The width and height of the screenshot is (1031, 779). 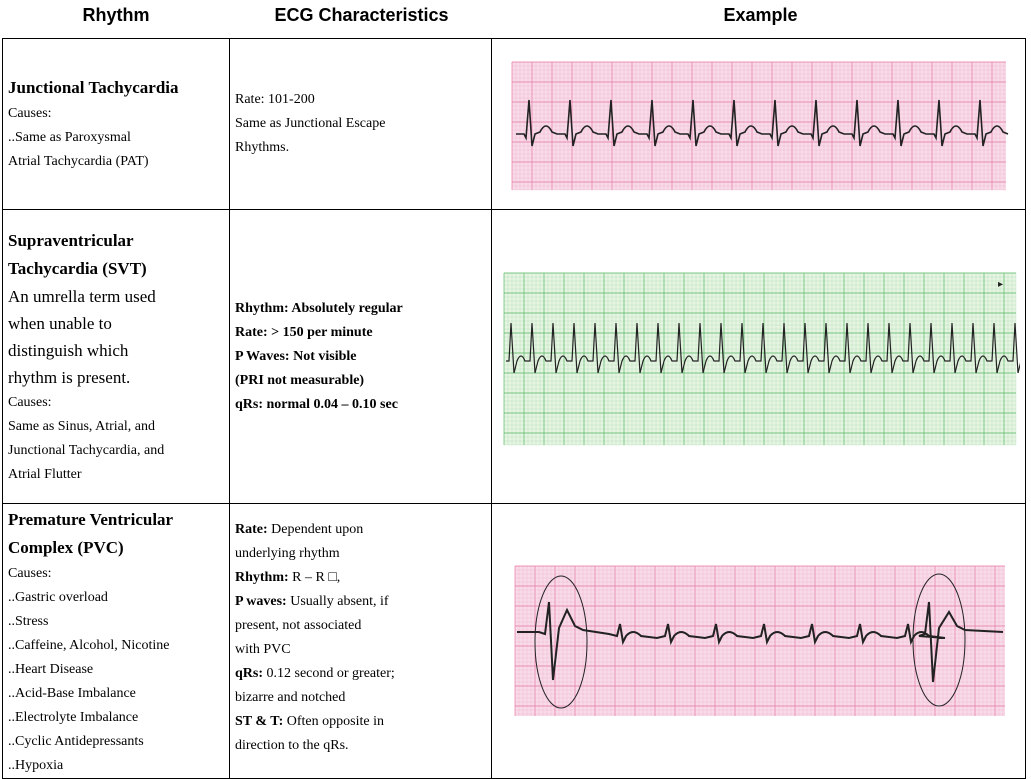 What do you see at coordinates (69, 377) in the screenshot?
I see `rhythm-description: rhythm is present.` at bounding box center [69, 377].